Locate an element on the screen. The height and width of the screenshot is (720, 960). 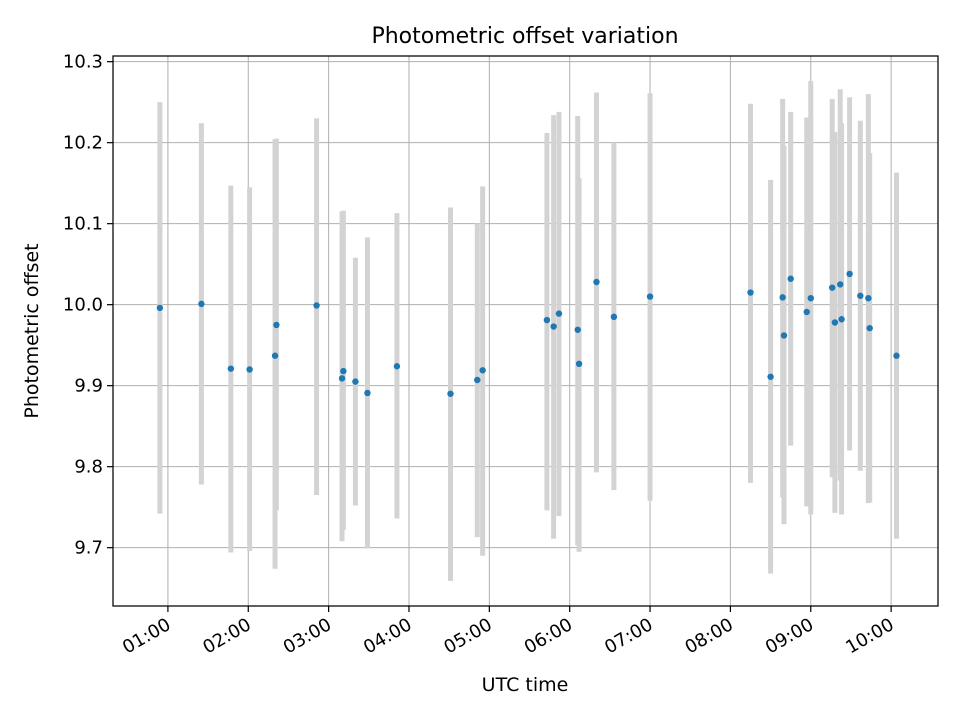
x-tick-label: 04:00 is located at coordinates (387, 636).